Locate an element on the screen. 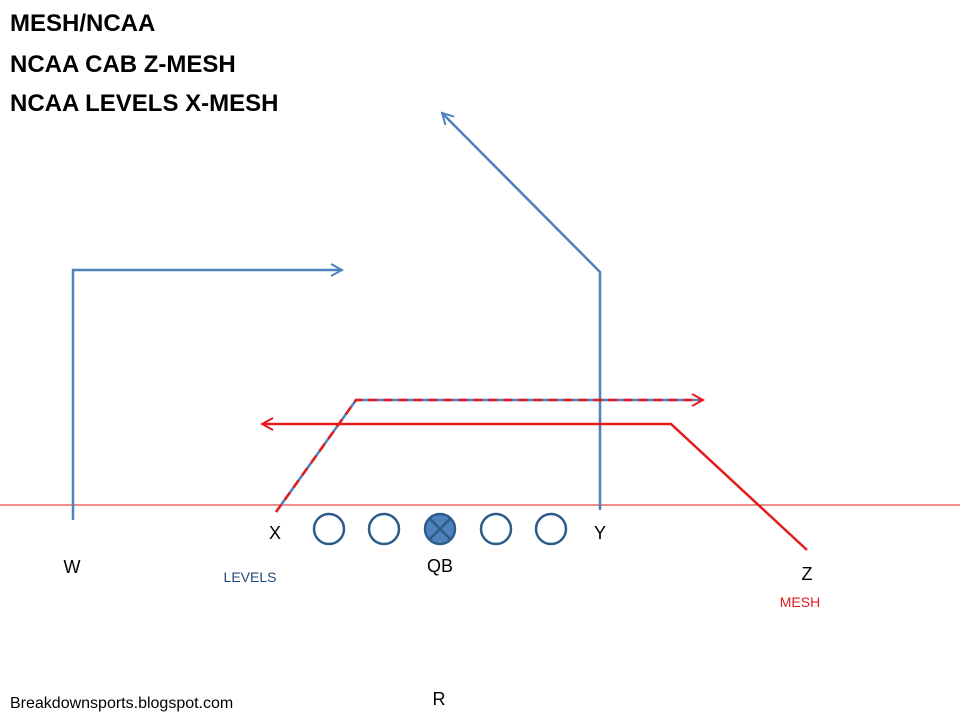  player-label: Z is located at coordinates (807, 574).